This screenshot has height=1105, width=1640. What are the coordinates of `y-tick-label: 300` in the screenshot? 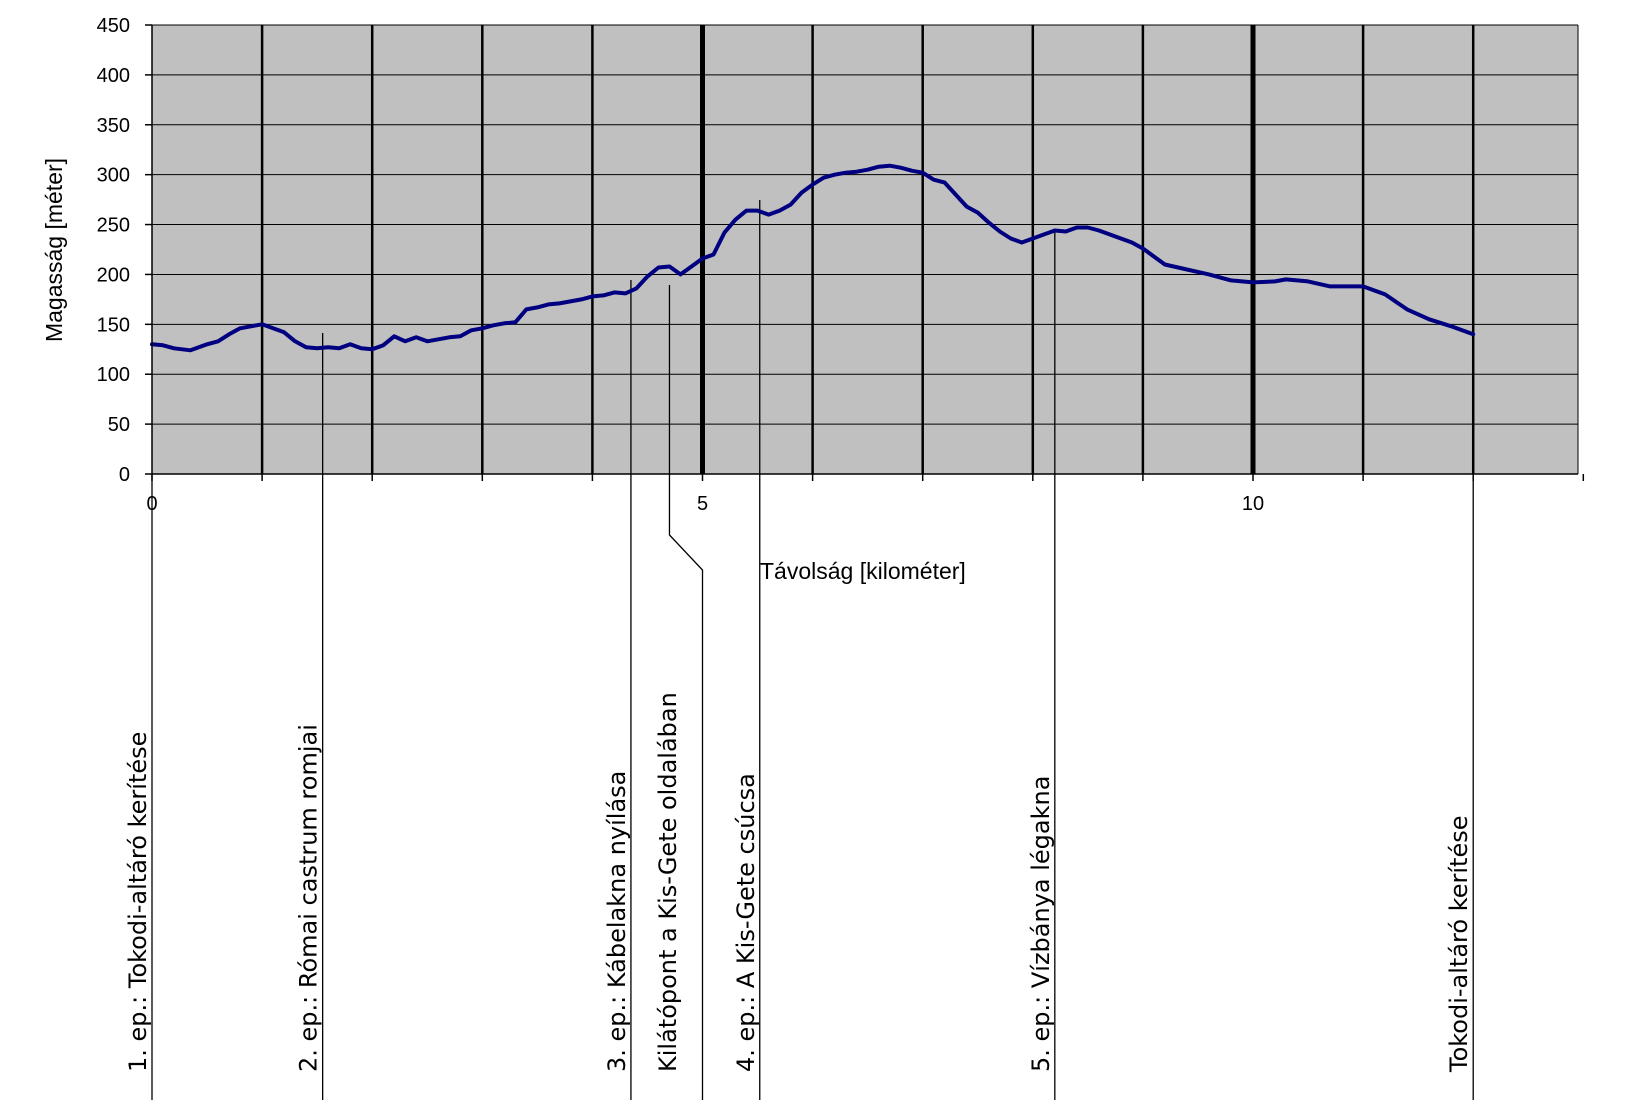 It's located at (113, 176).